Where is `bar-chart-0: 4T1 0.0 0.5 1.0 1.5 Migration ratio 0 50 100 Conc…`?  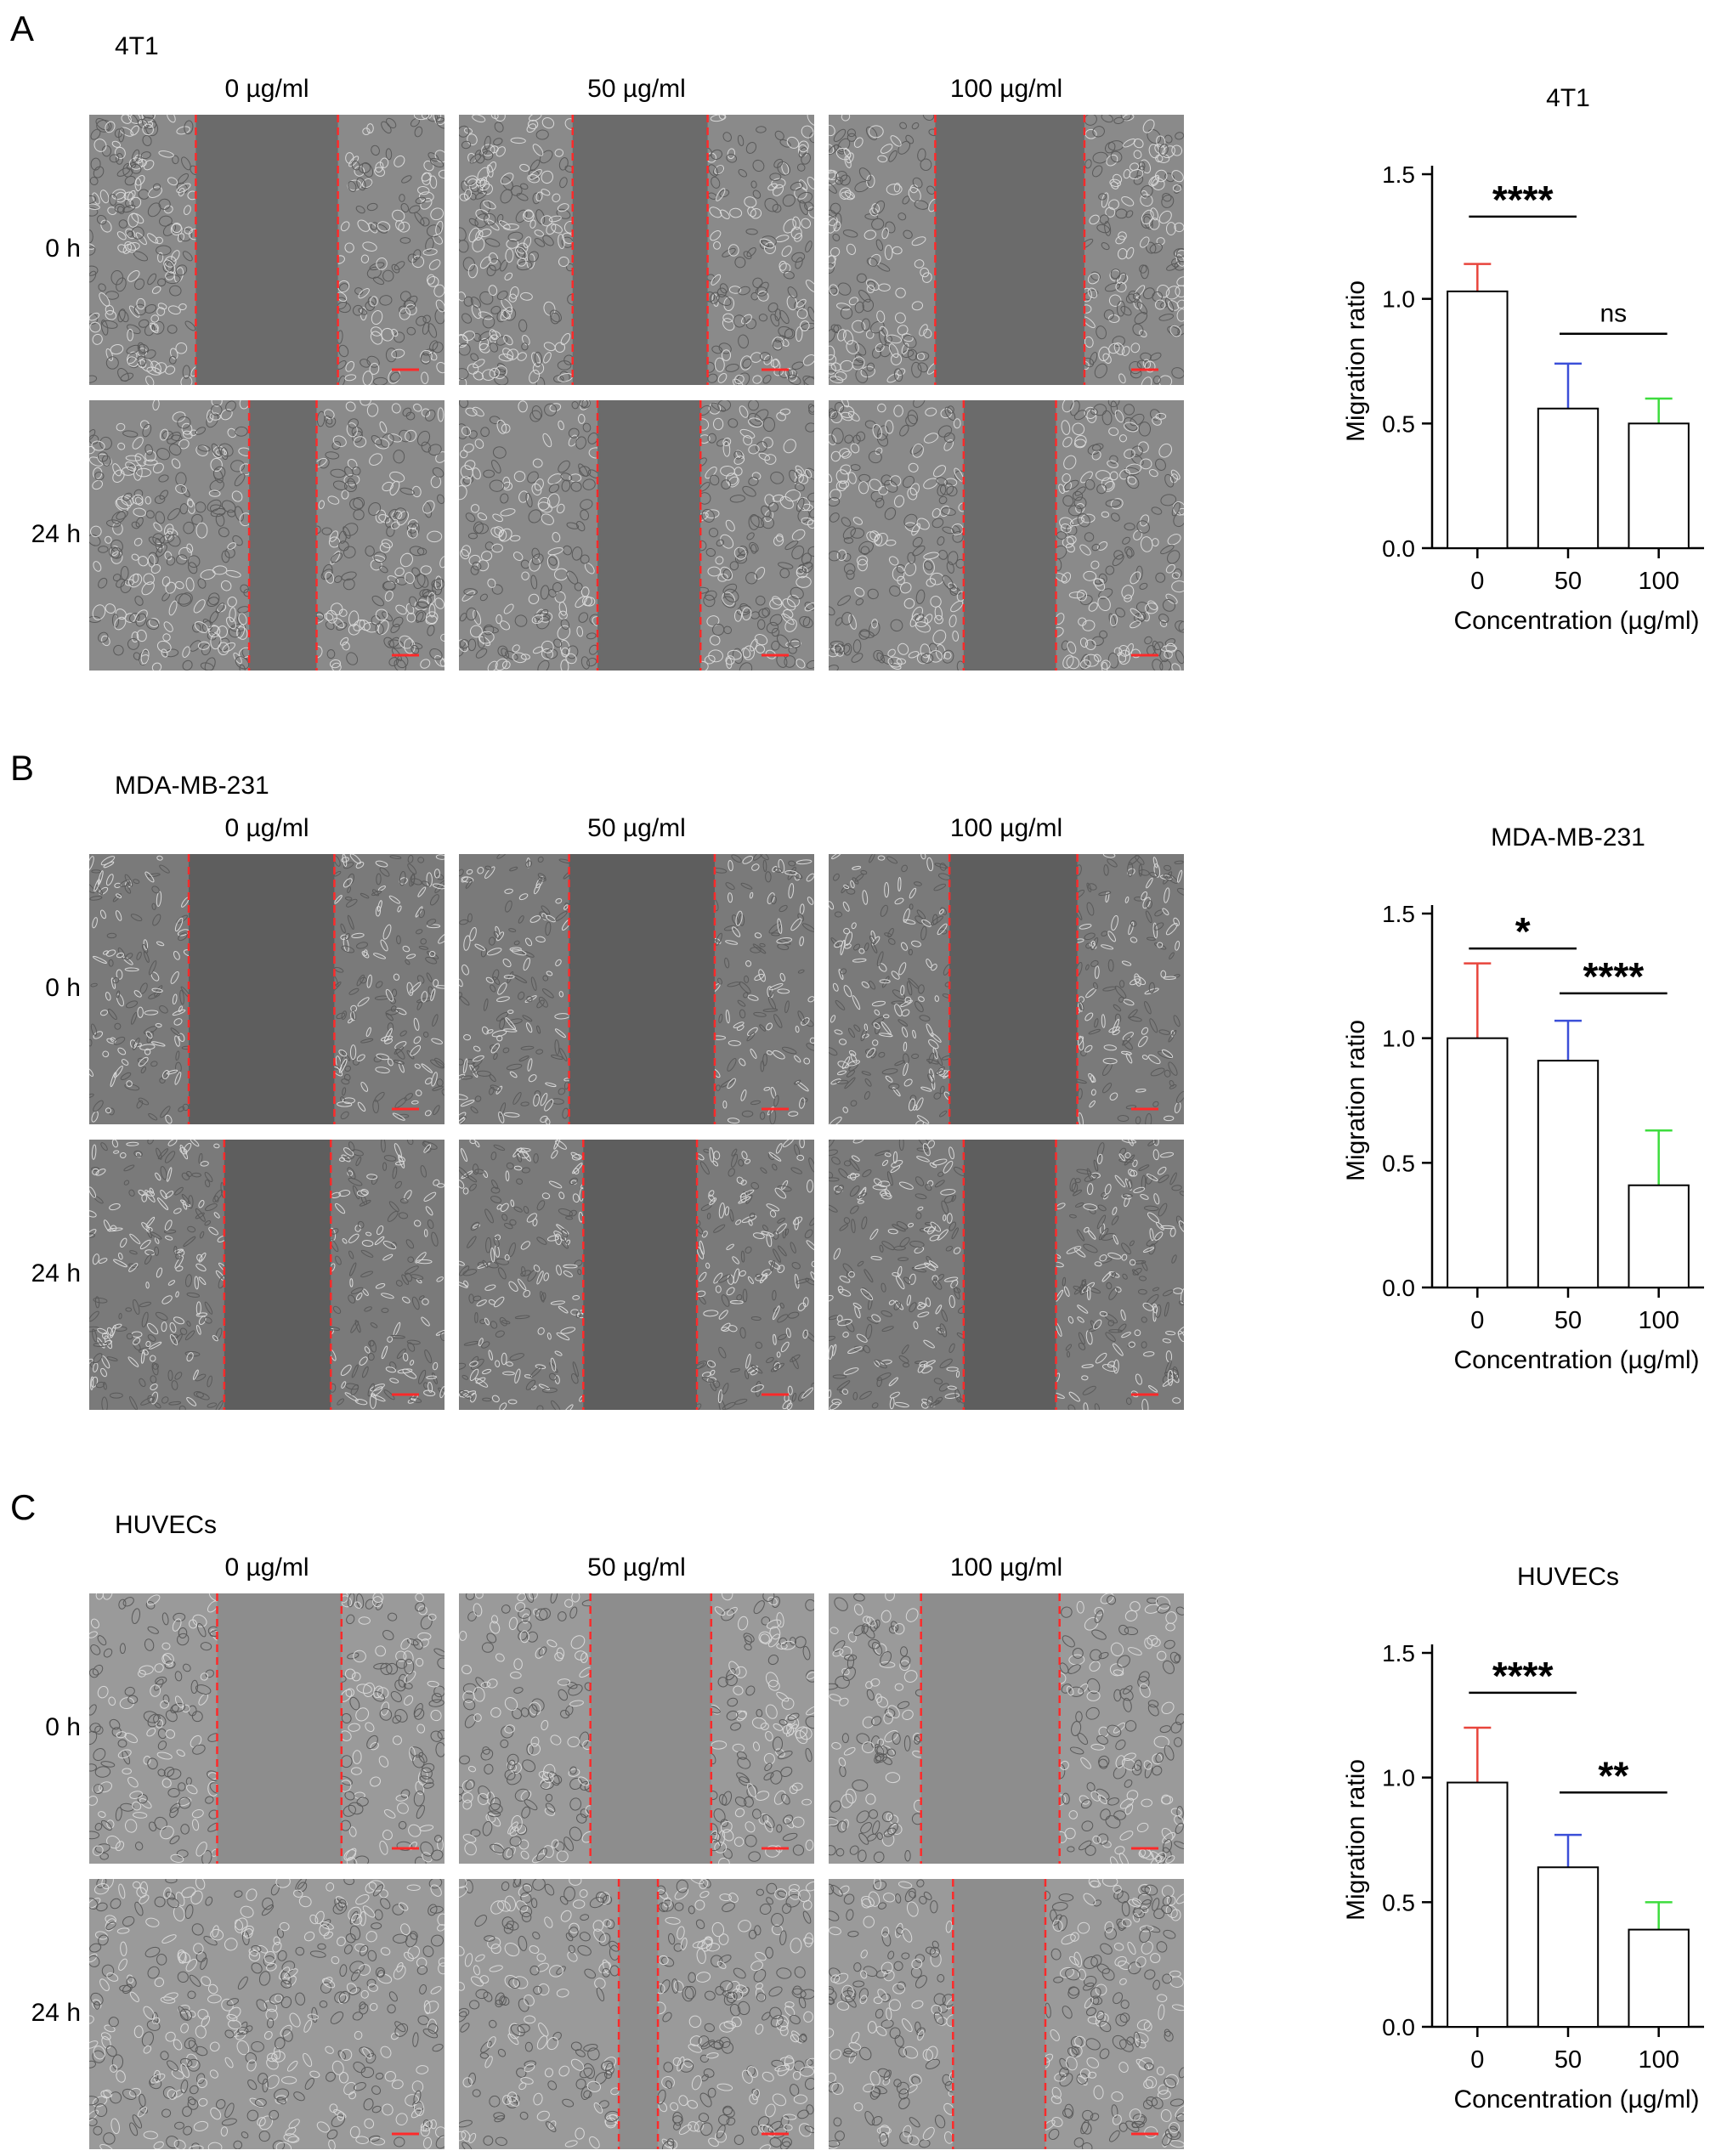
bar-chart-0: 4T1 0.0 0.5 1.0 1.5 Migration ratio 0 50 100 Conc… is located at coordinates (1509, 352).